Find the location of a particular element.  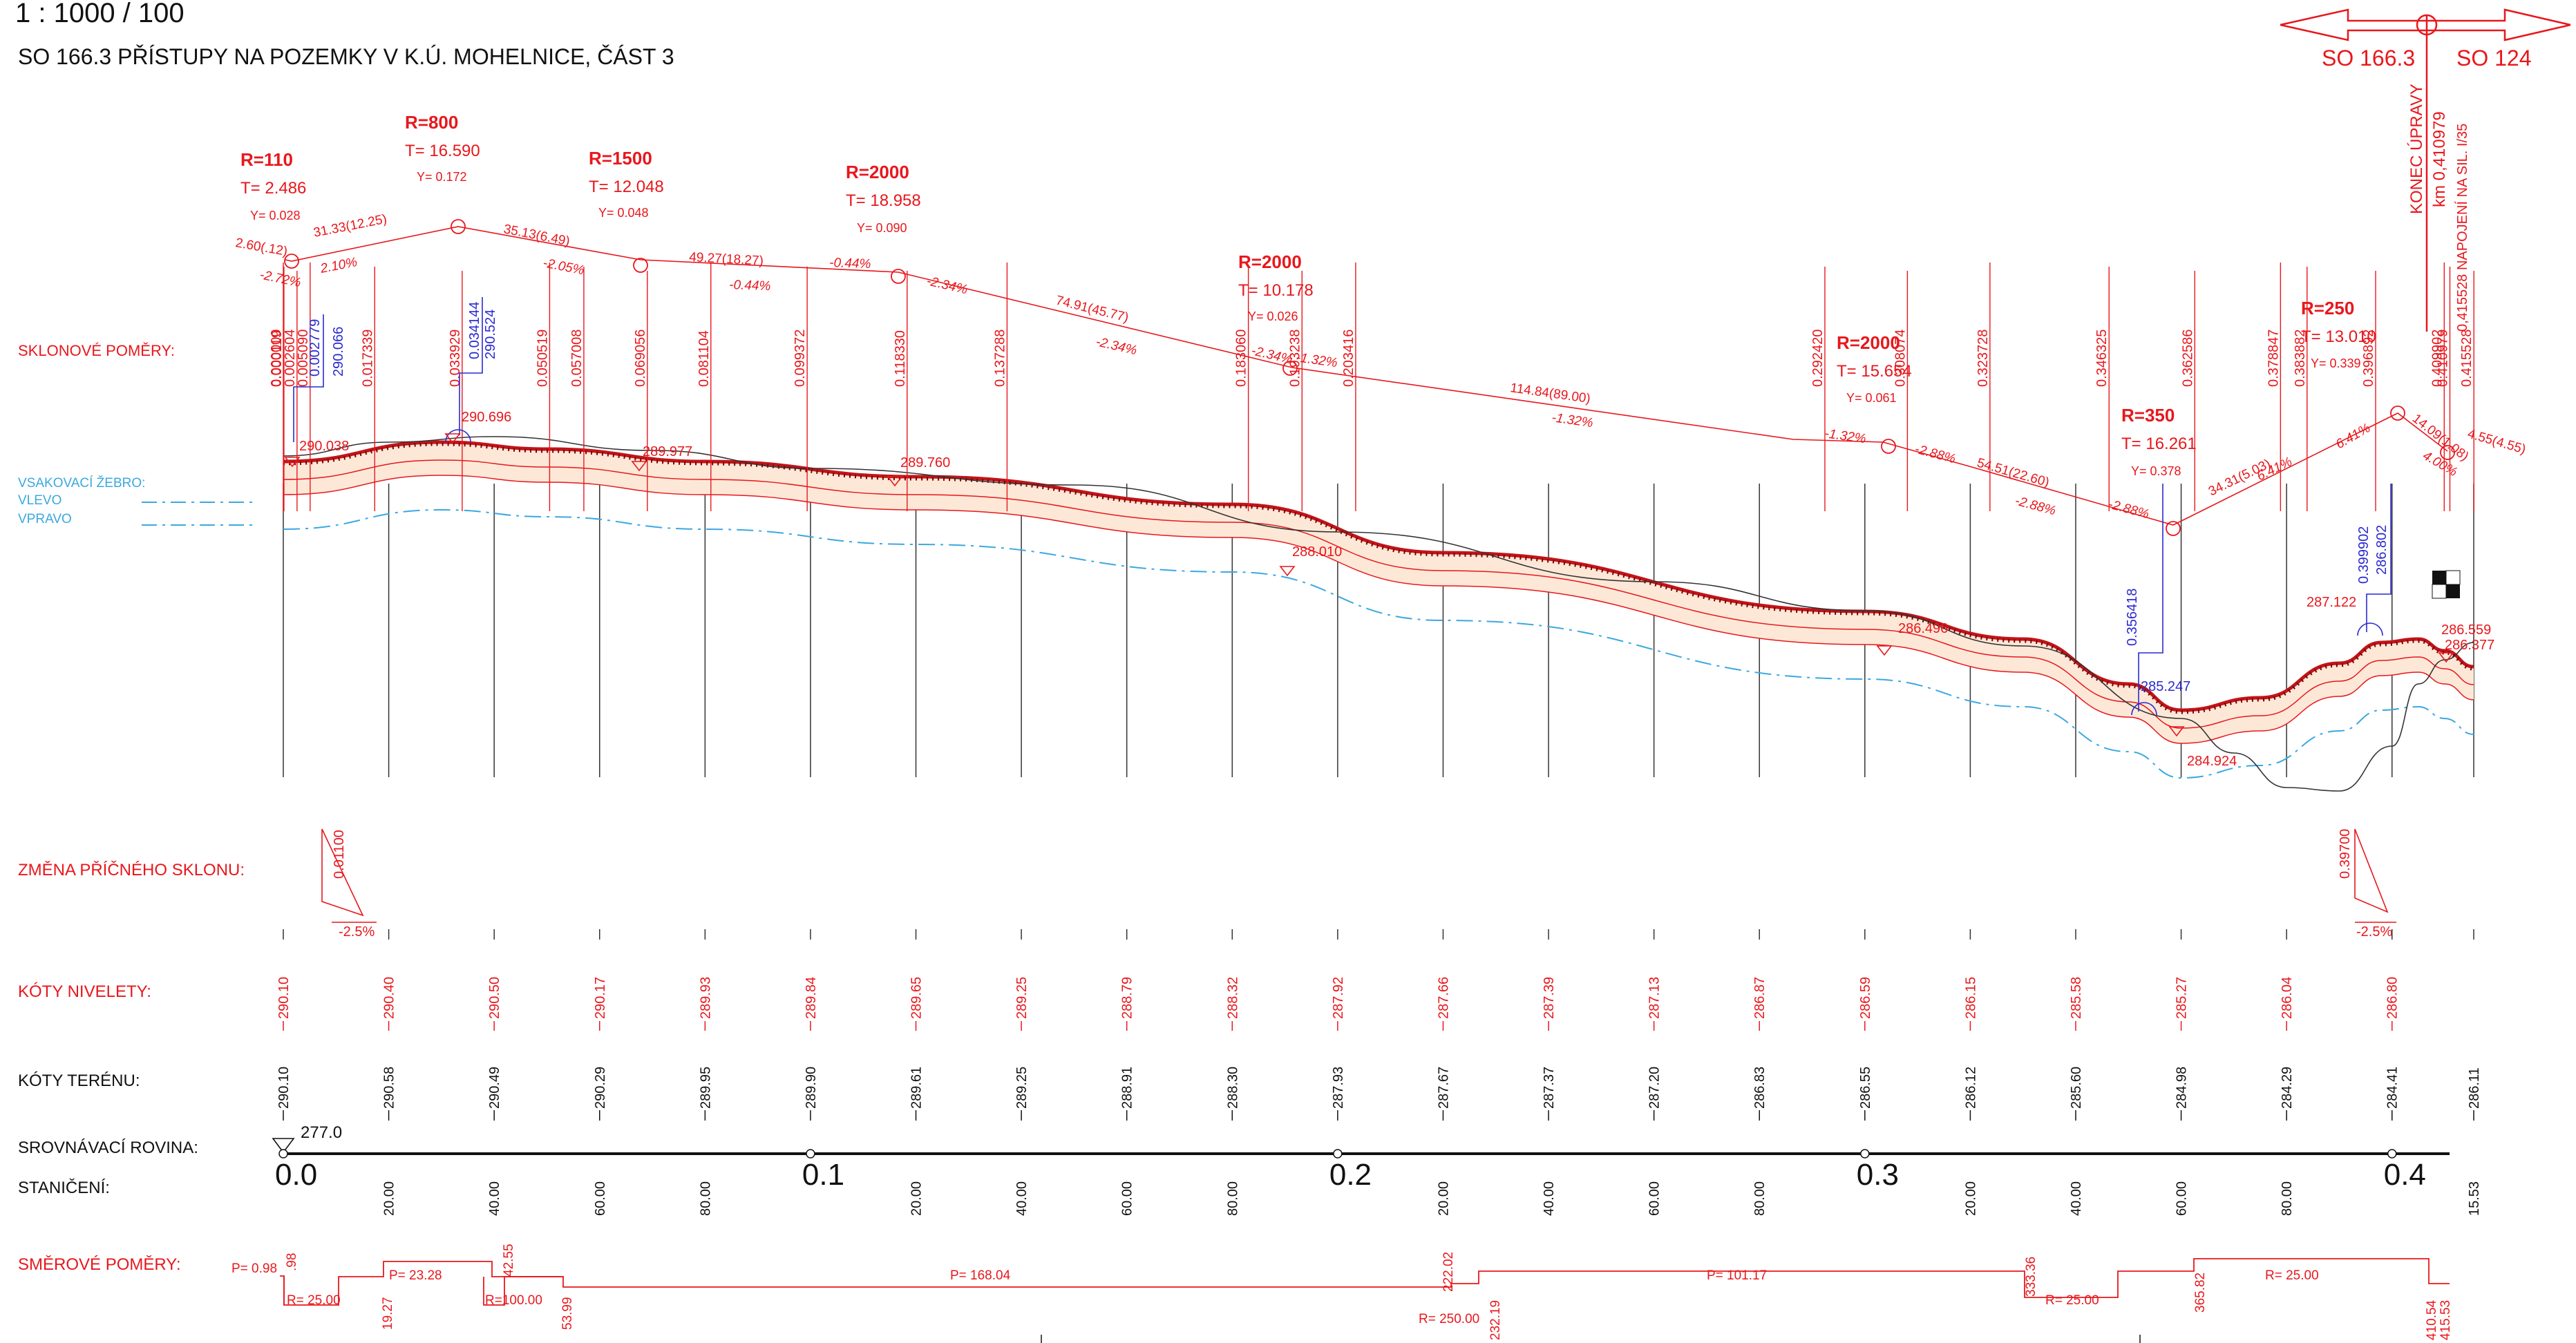

curve-station-label: 0.396892 is located at coordinates (2368, 359).